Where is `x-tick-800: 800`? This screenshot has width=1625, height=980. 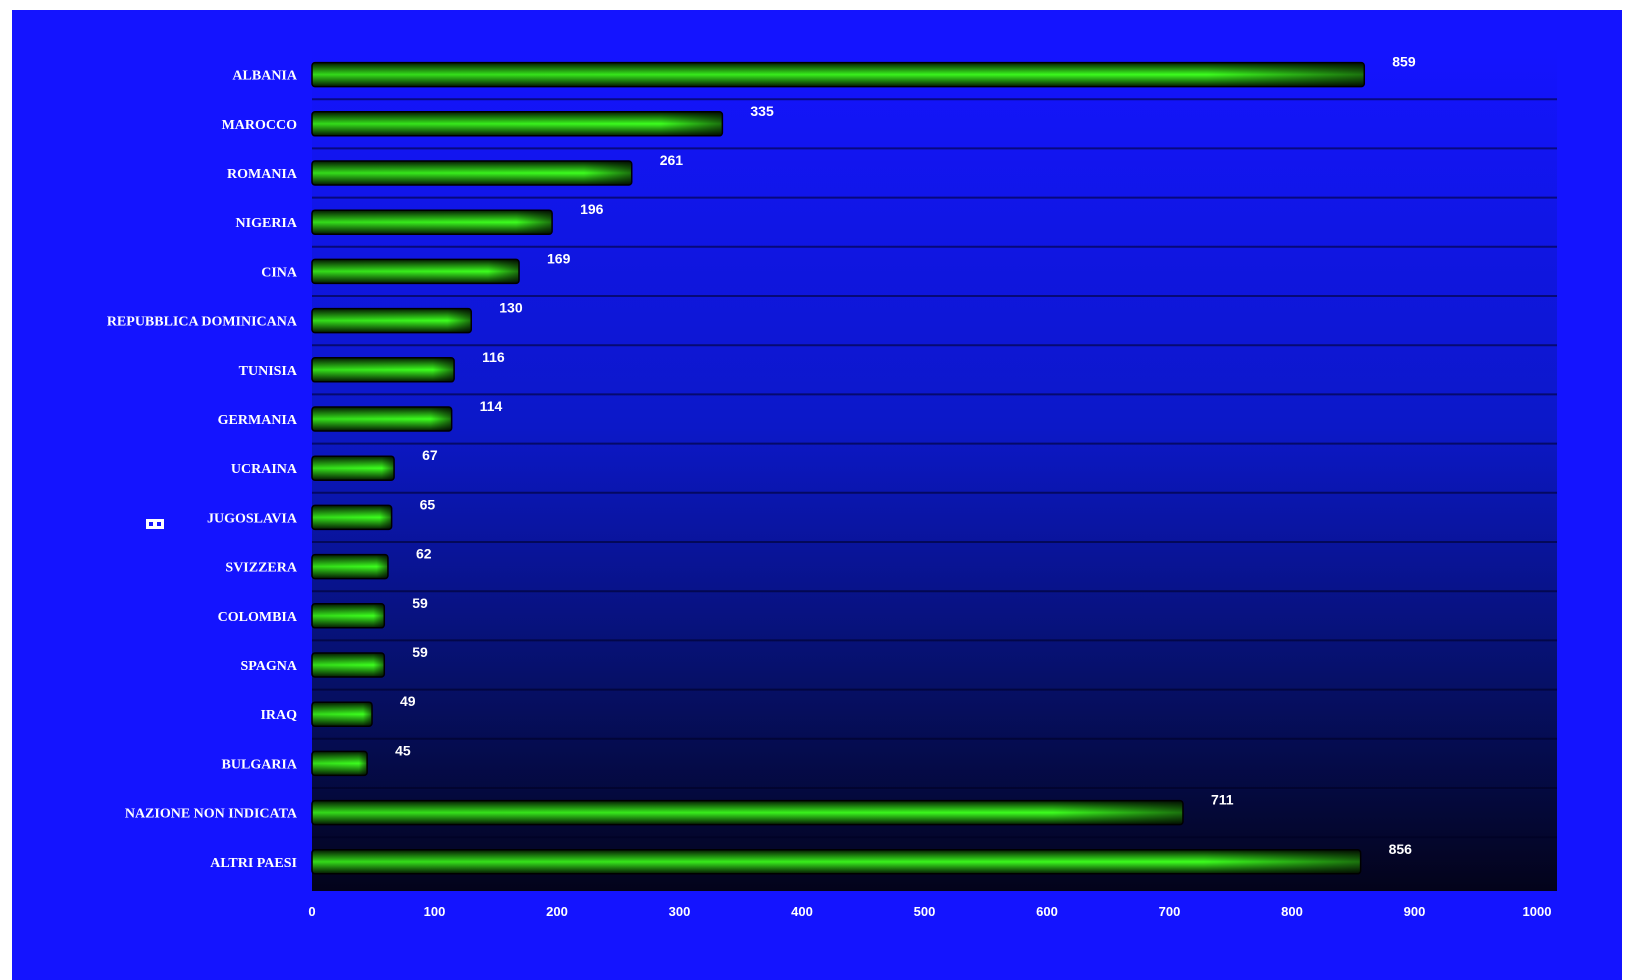 x-tick-800: 800 is located at coordinates (1292, 911).